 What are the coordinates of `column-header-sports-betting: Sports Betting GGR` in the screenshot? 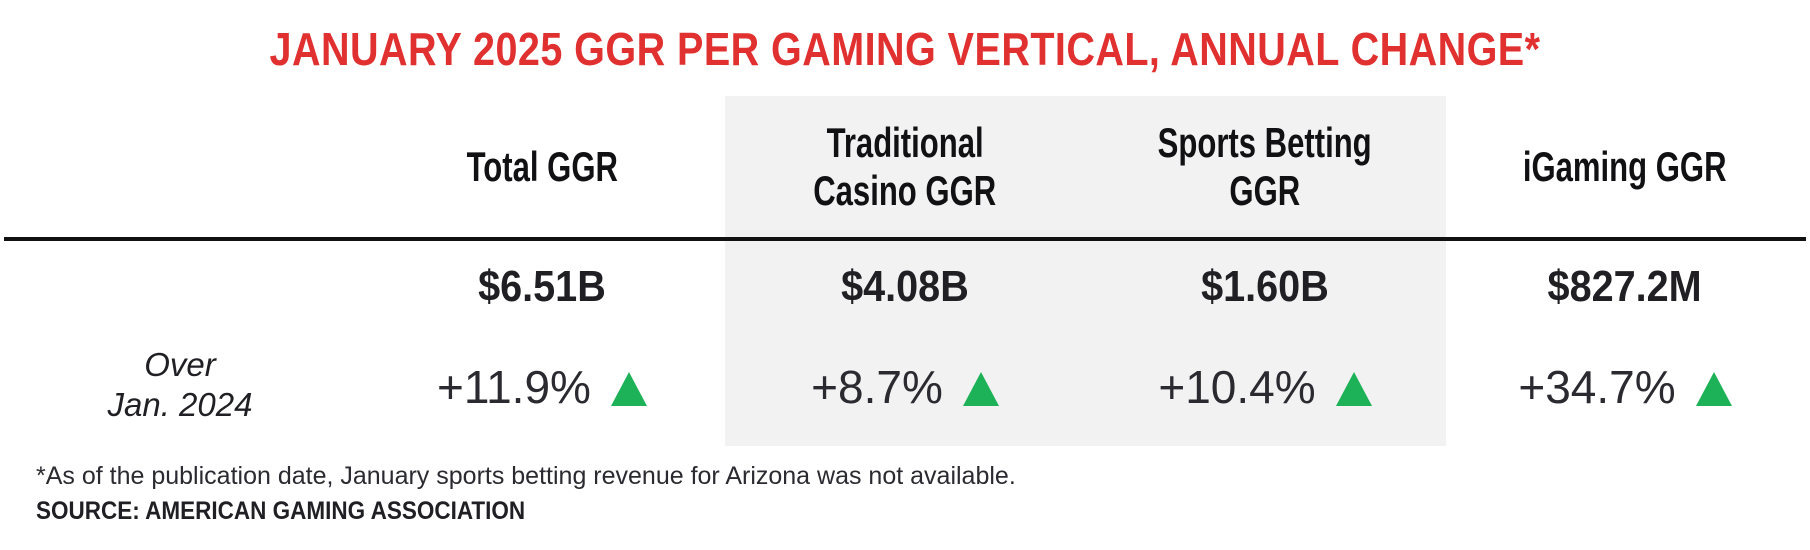 It's located at (1265, 167).